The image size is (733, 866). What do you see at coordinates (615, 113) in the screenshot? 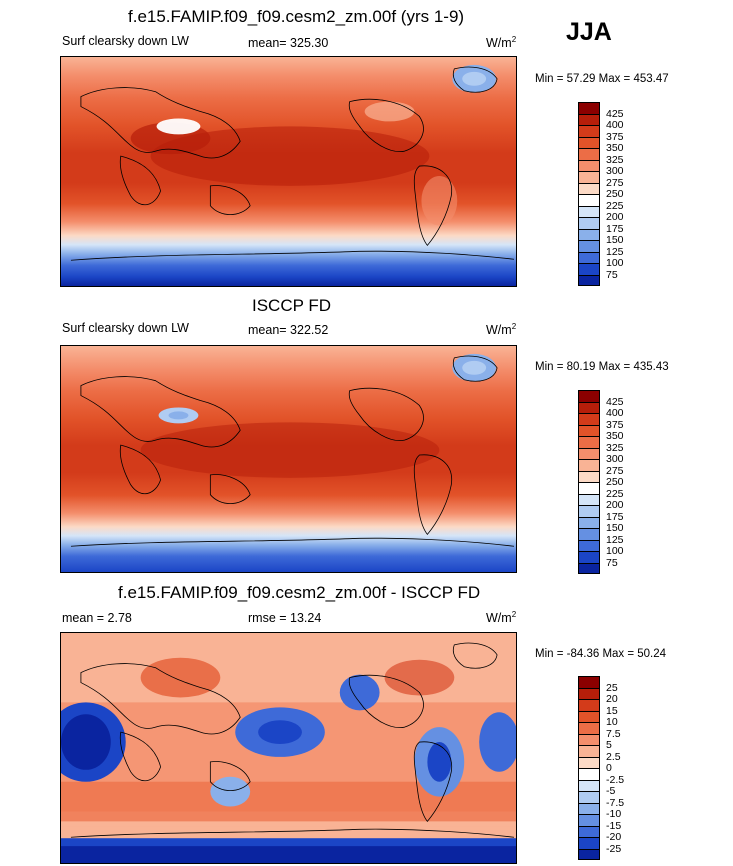
I see `colorbar-tick-label: 425` at bounding box center [615, 113].